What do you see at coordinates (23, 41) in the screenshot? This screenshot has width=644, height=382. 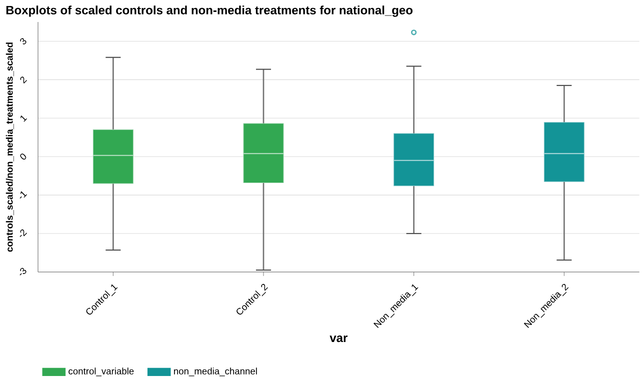 I see `y-tick-label: 3` at bounding box center [23, 41].